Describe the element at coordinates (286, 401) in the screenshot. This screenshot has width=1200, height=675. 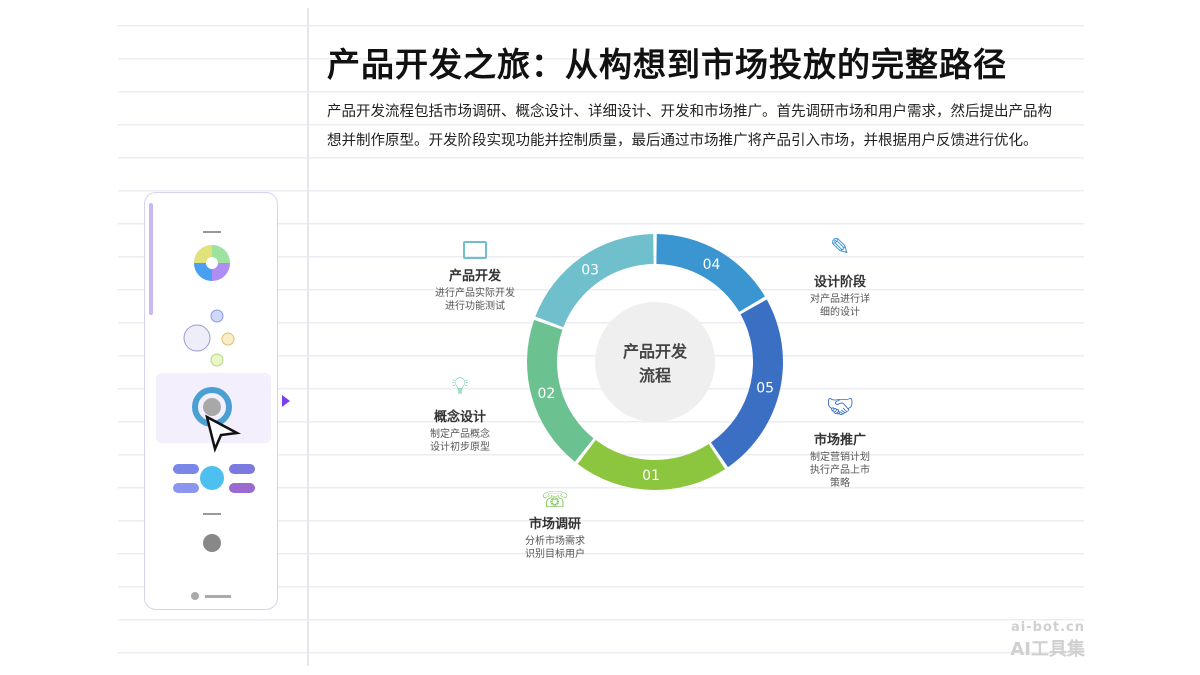
I see `expand-arrow-icon` at that location.